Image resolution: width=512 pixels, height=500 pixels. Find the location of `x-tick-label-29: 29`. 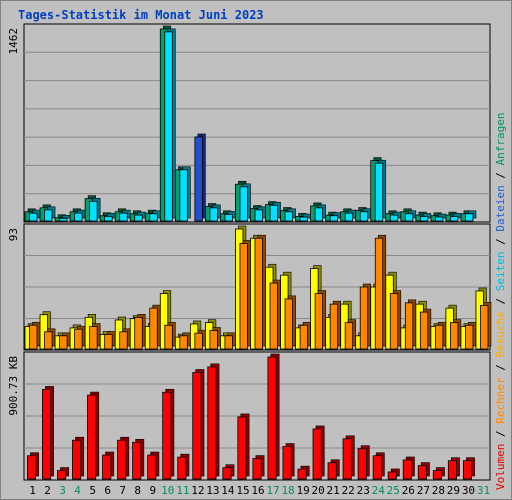

x-tick-label-29: 29 is located at coordinates (453, 490).